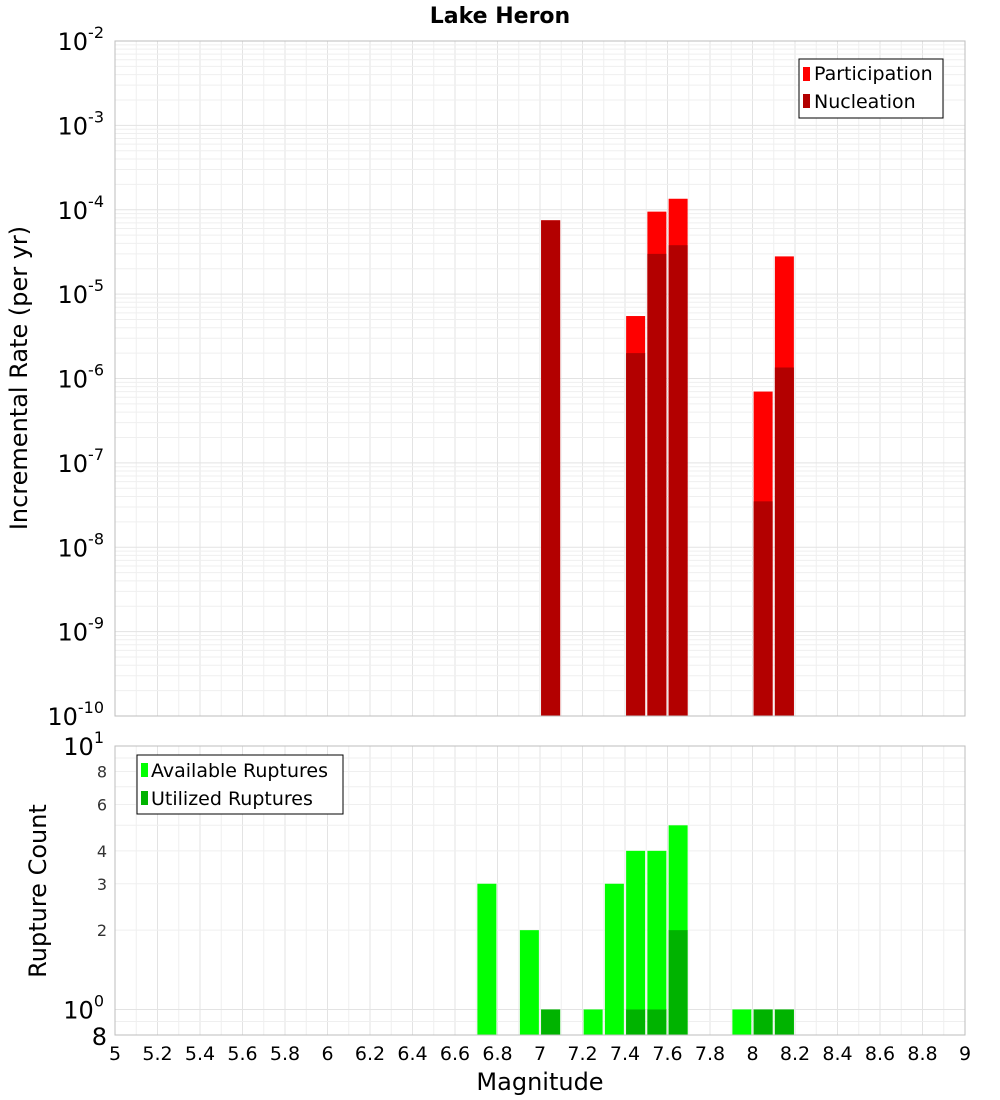 The height and width of the screenshot is (1100, 1000). Describe the element at coordinates (965, 1054) in the screenshot. I see `x-tick-label: 9` at that location.